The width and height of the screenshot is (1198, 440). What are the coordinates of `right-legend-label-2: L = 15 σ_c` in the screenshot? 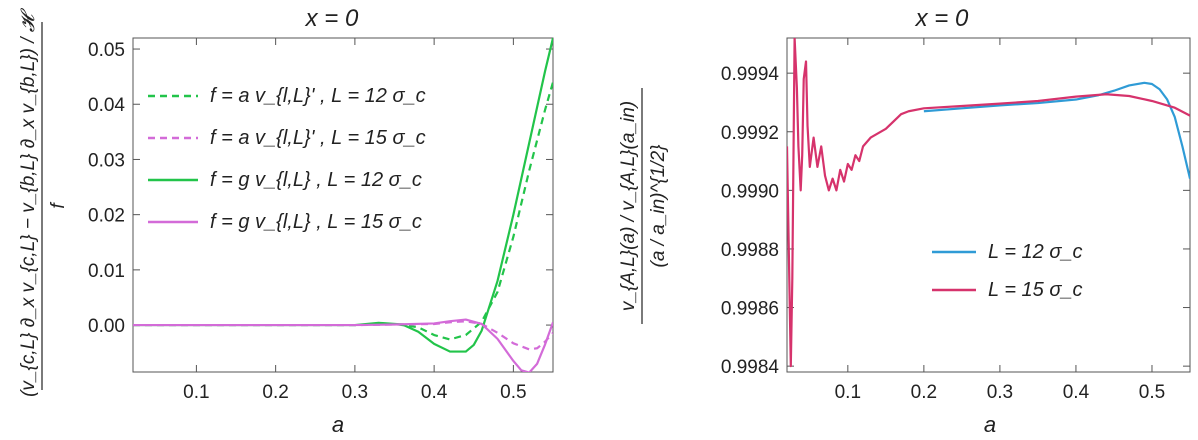 It's located at (1035, 290).